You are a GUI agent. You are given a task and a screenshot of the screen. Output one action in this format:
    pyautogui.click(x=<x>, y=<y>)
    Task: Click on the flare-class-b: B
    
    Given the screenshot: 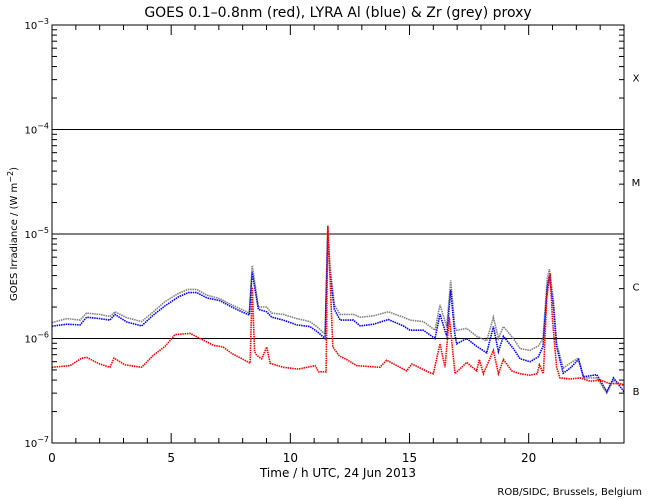 What is the action you would take?
    pyautogui.click(x=636, y=392)
    